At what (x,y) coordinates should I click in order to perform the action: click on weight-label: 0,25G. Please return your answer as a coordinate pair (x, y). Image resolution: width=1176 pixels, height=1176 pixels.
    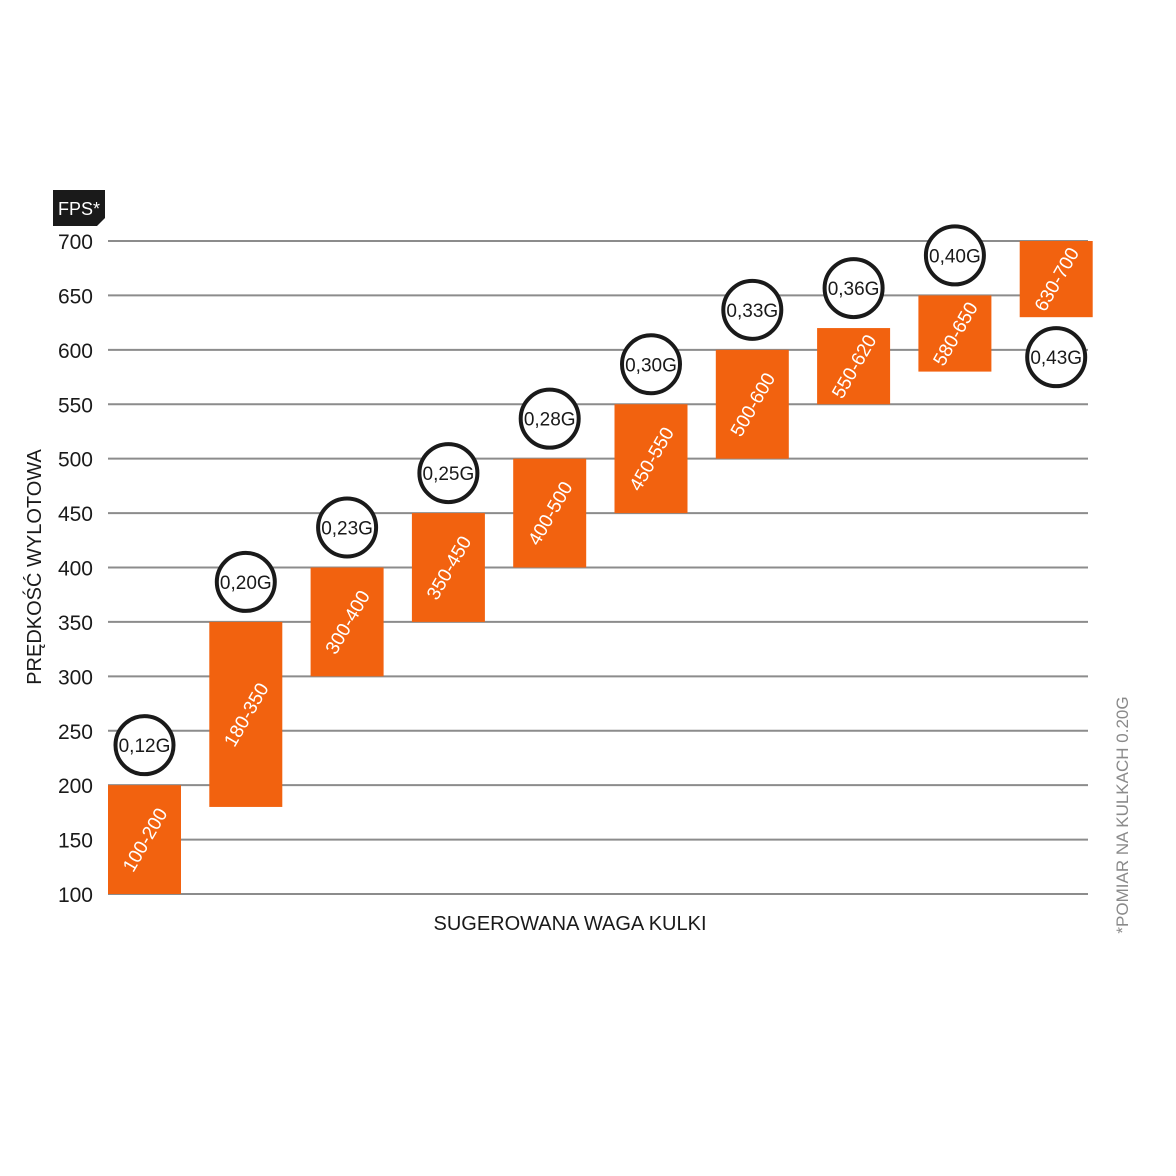
    Looking at the image, I should click on (449, 474).